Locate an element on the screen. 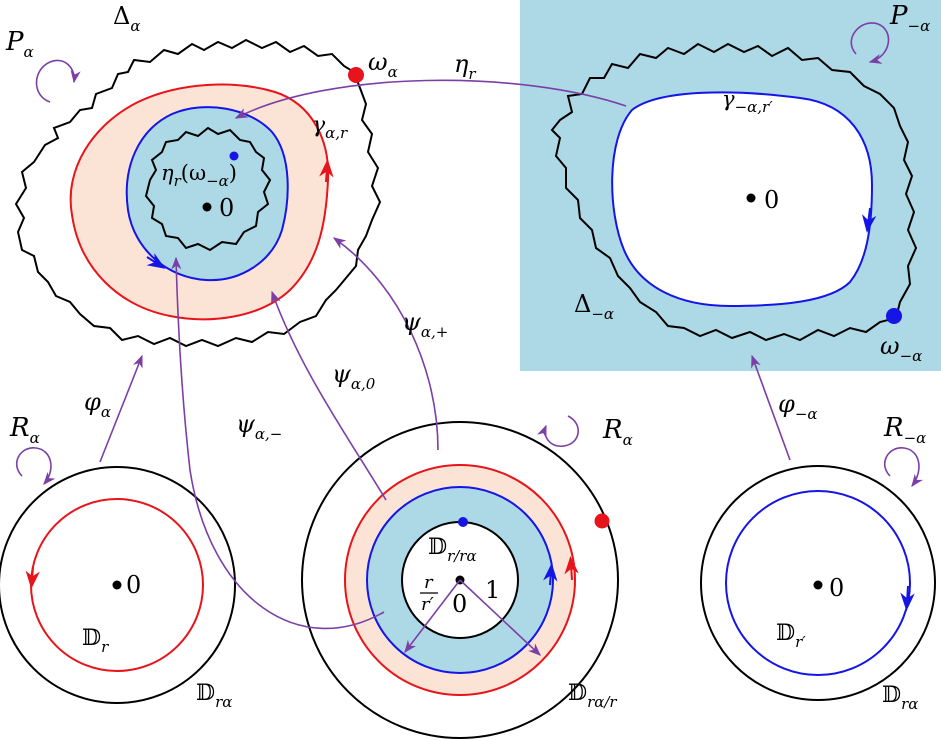 This screenshot has width=941, height=740. rotation-arrow-R-alpha-mid is located at coordinates (557, 431).